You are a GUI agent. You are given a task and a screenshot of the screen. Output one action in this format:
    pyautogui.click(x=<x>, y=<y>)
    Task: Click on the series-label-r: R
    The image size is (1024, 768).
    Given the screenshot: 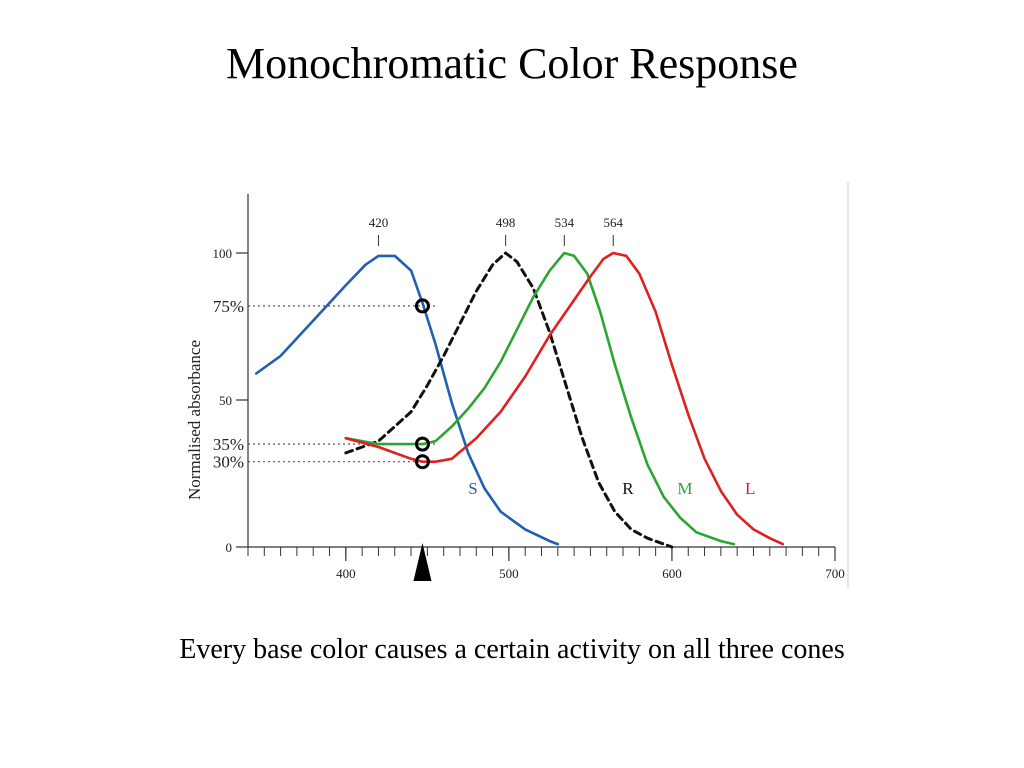 What is the action you would take?
    pyautogui.click(x=628, y=488)
    